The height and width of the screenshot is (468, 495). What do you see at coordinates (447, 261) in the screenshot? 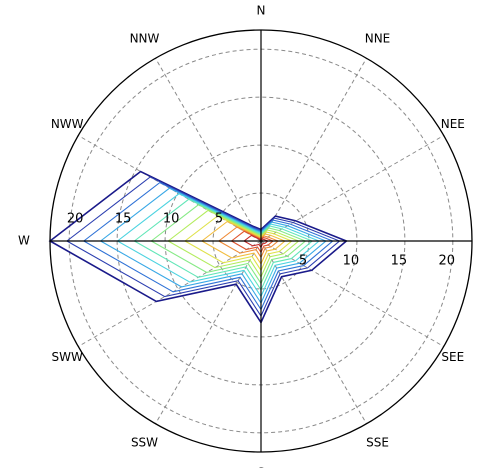
I see `radial-tick-east-20: 20` at bounding box center [447, 261].